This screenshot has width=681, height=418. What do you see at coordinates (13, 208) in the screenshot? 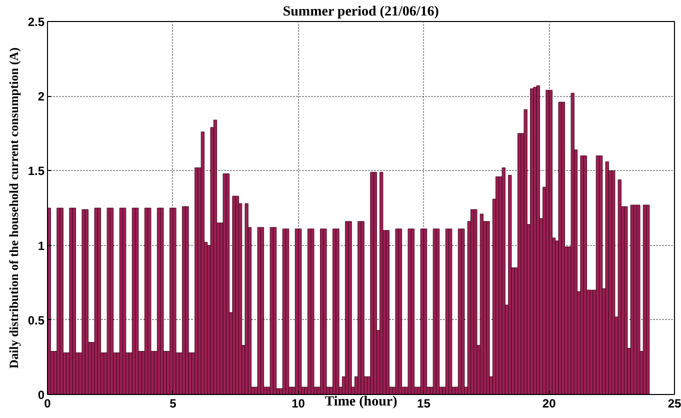
I see `y-axis-title: Daily distribution of the household current consumption (A)` at bounding box center [13, 208].